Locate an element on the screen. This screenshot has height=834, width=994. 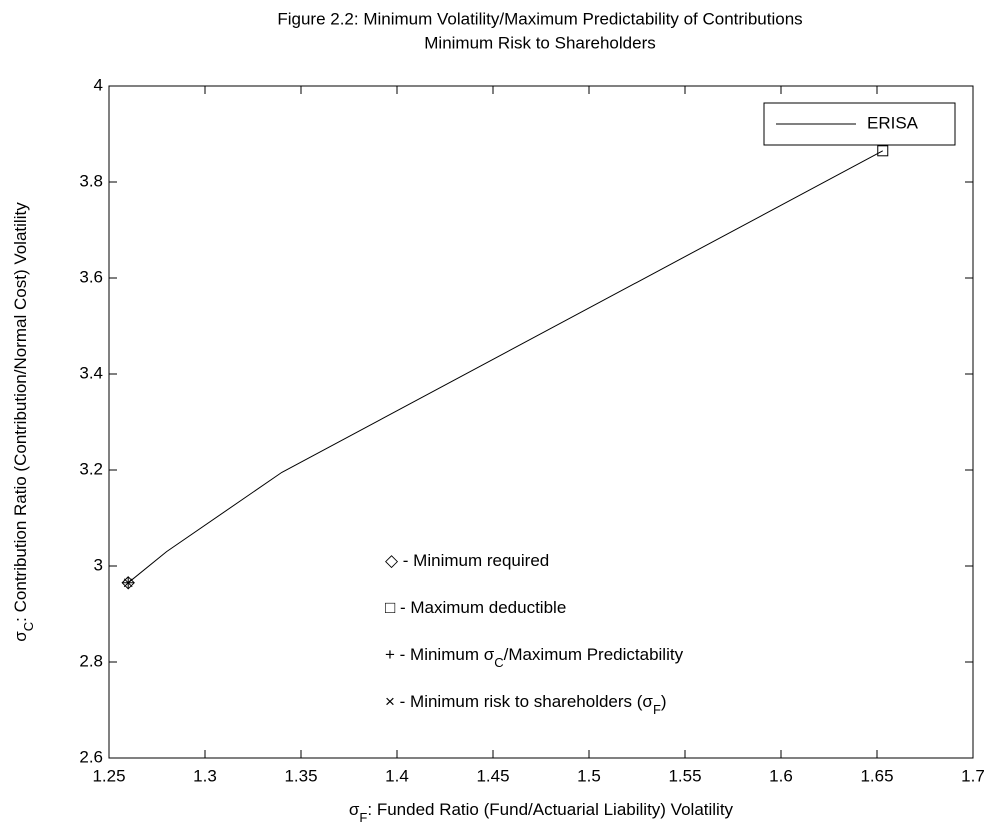
x-tick-label: 1.65 is located at coordinates (876, 775).